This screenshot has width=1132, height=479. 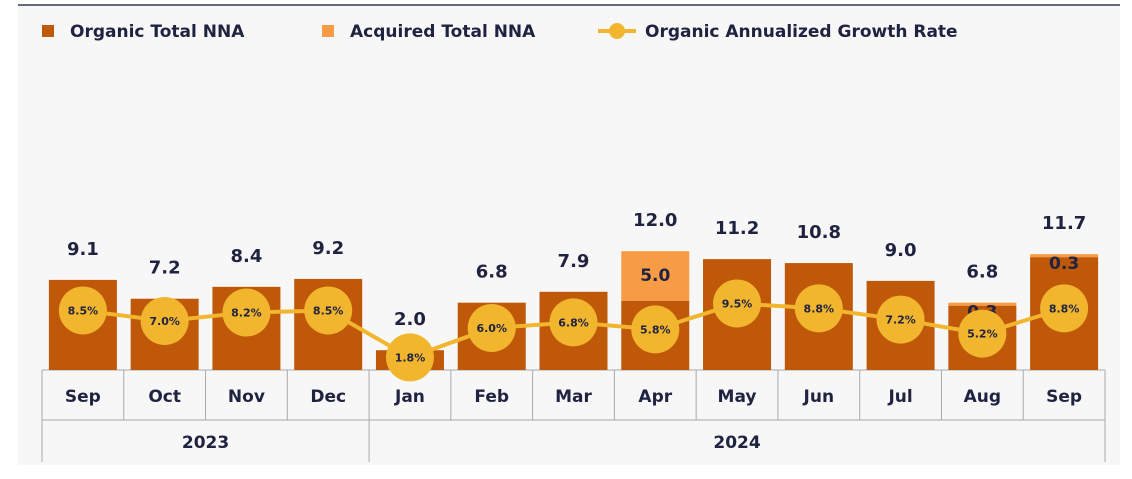 What do you see at coordinates (655, 397) in the screenshot?
I see `x-tick-label: Apr` at bounding box center [655, 397].